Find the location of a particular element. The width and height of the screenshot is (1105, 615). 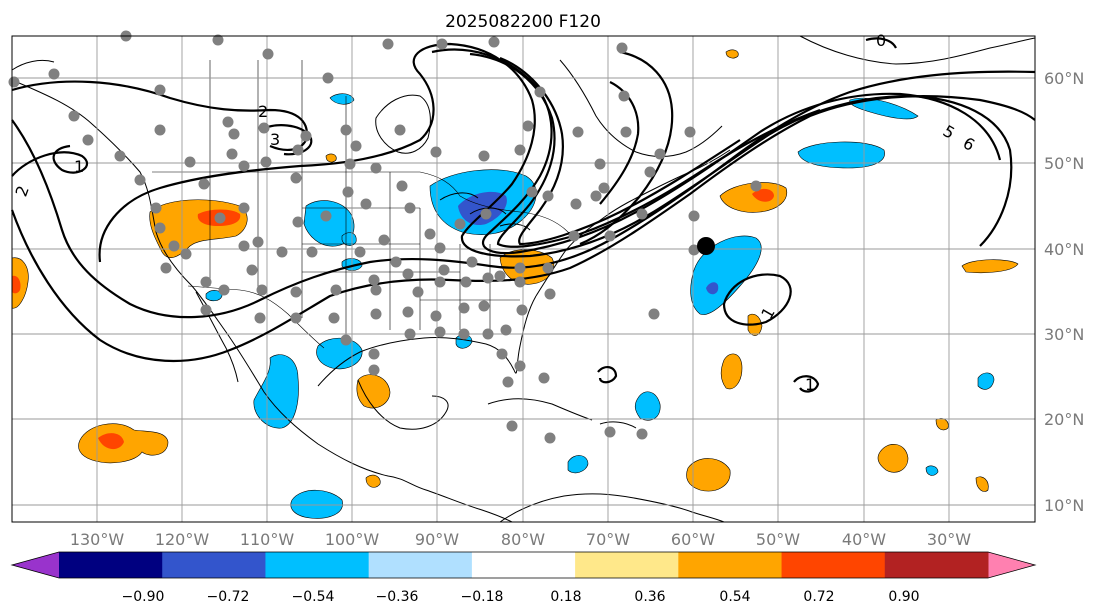

contour-label: 1 is located at coordinates (810, 384).